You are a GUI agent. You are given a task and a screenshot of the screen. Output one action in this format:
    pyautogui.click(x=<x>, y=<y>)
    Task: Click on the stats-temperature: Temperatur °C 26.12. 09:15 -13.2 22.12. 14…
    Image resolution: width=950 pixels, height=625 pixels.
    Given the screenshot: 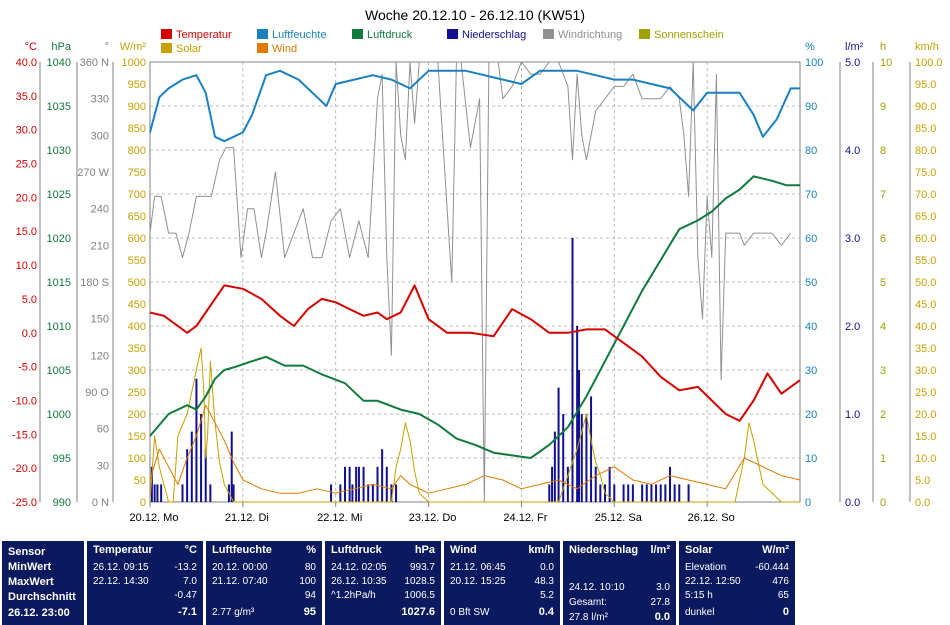 What is the action you would take?
    pyautogui.click(x=145, y=583)
    